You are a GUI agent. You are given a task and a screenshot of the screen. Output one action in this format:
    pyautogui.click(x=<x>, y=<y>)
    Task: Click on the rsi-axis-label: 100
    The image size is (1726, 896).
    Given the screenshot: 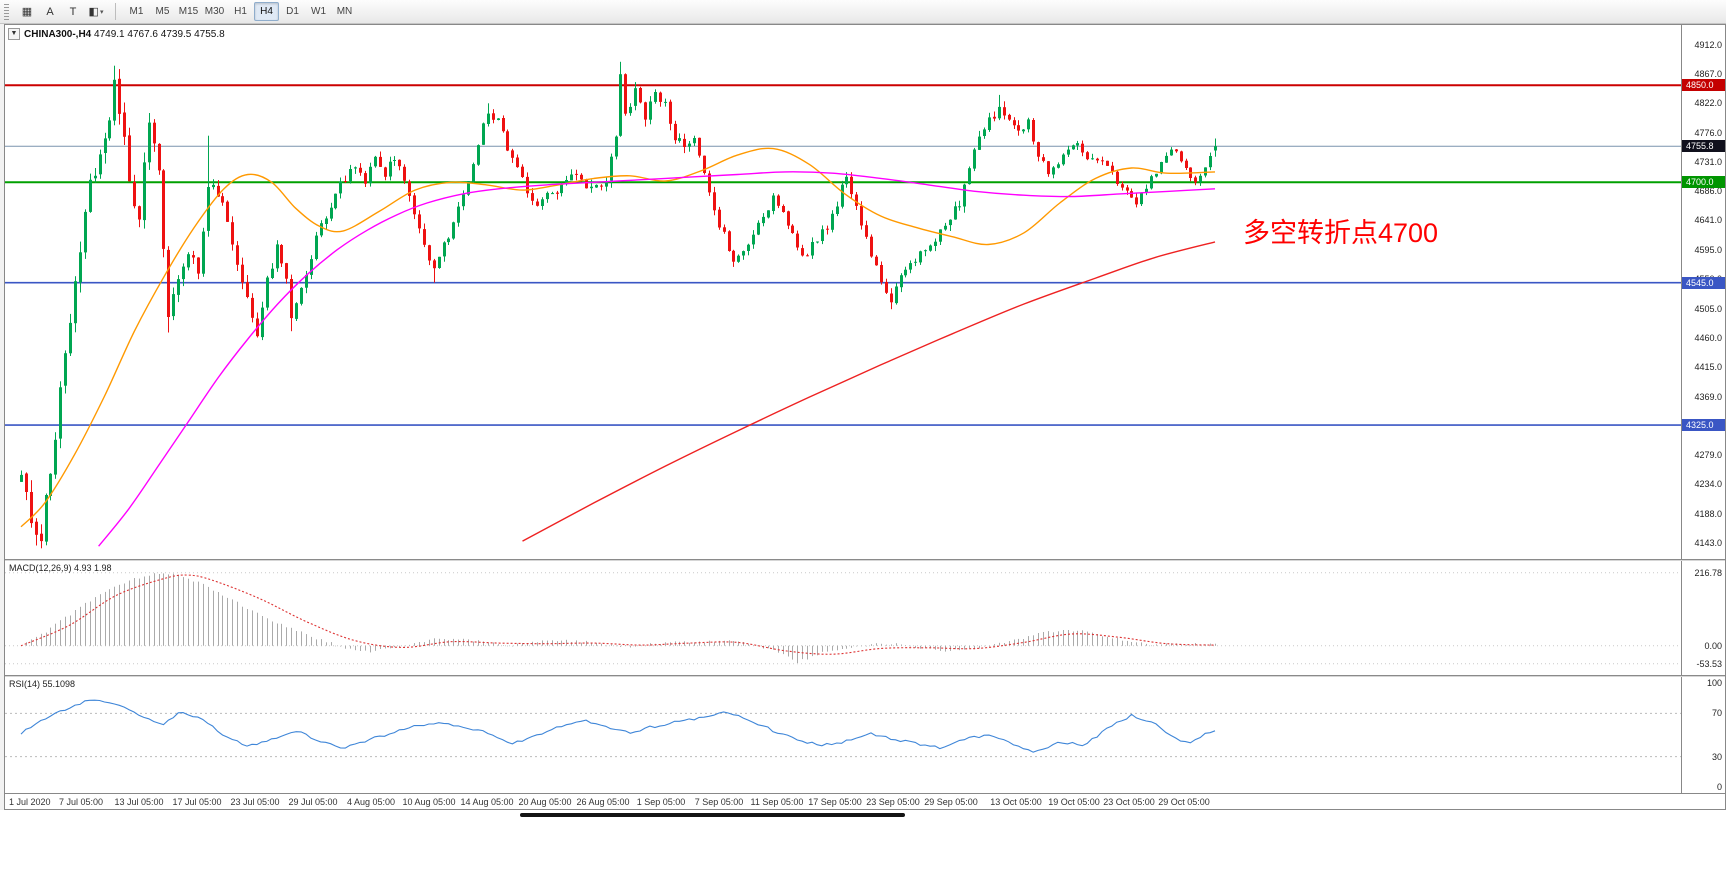 What is the action you would take?
    pyautogui.click(x=1714, y=683)
    